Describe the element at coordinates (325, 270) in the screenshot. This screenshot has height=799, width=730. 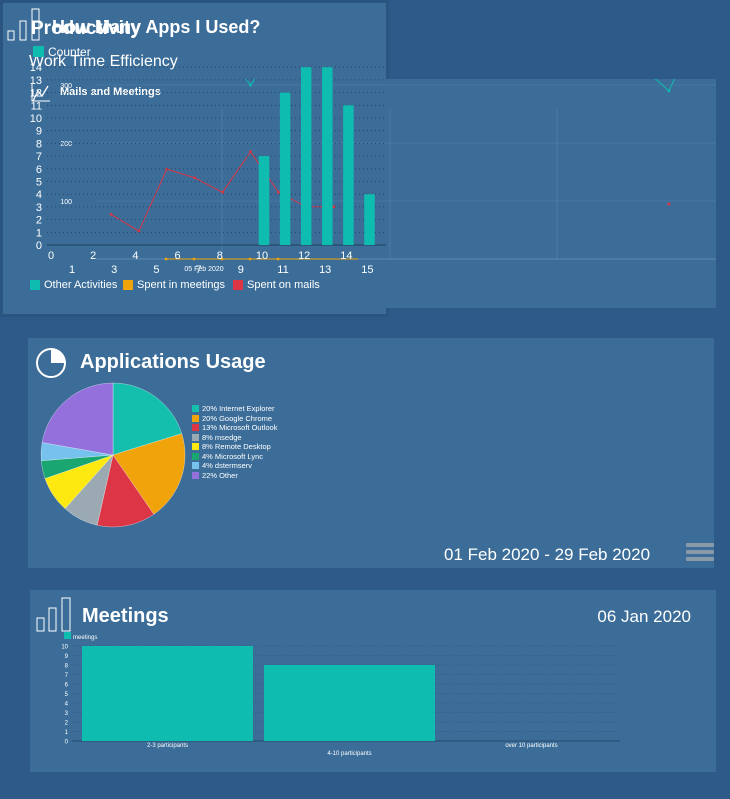
I see `x-tick-label: 13` at that location.